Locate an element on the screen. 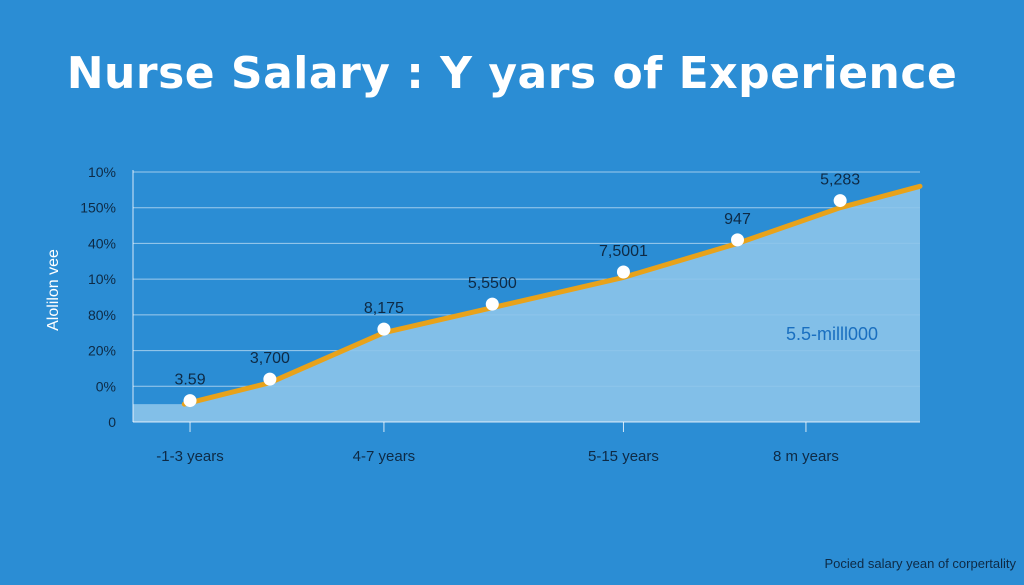  y-tick-label: 40% is located at coordinates (102, 243).